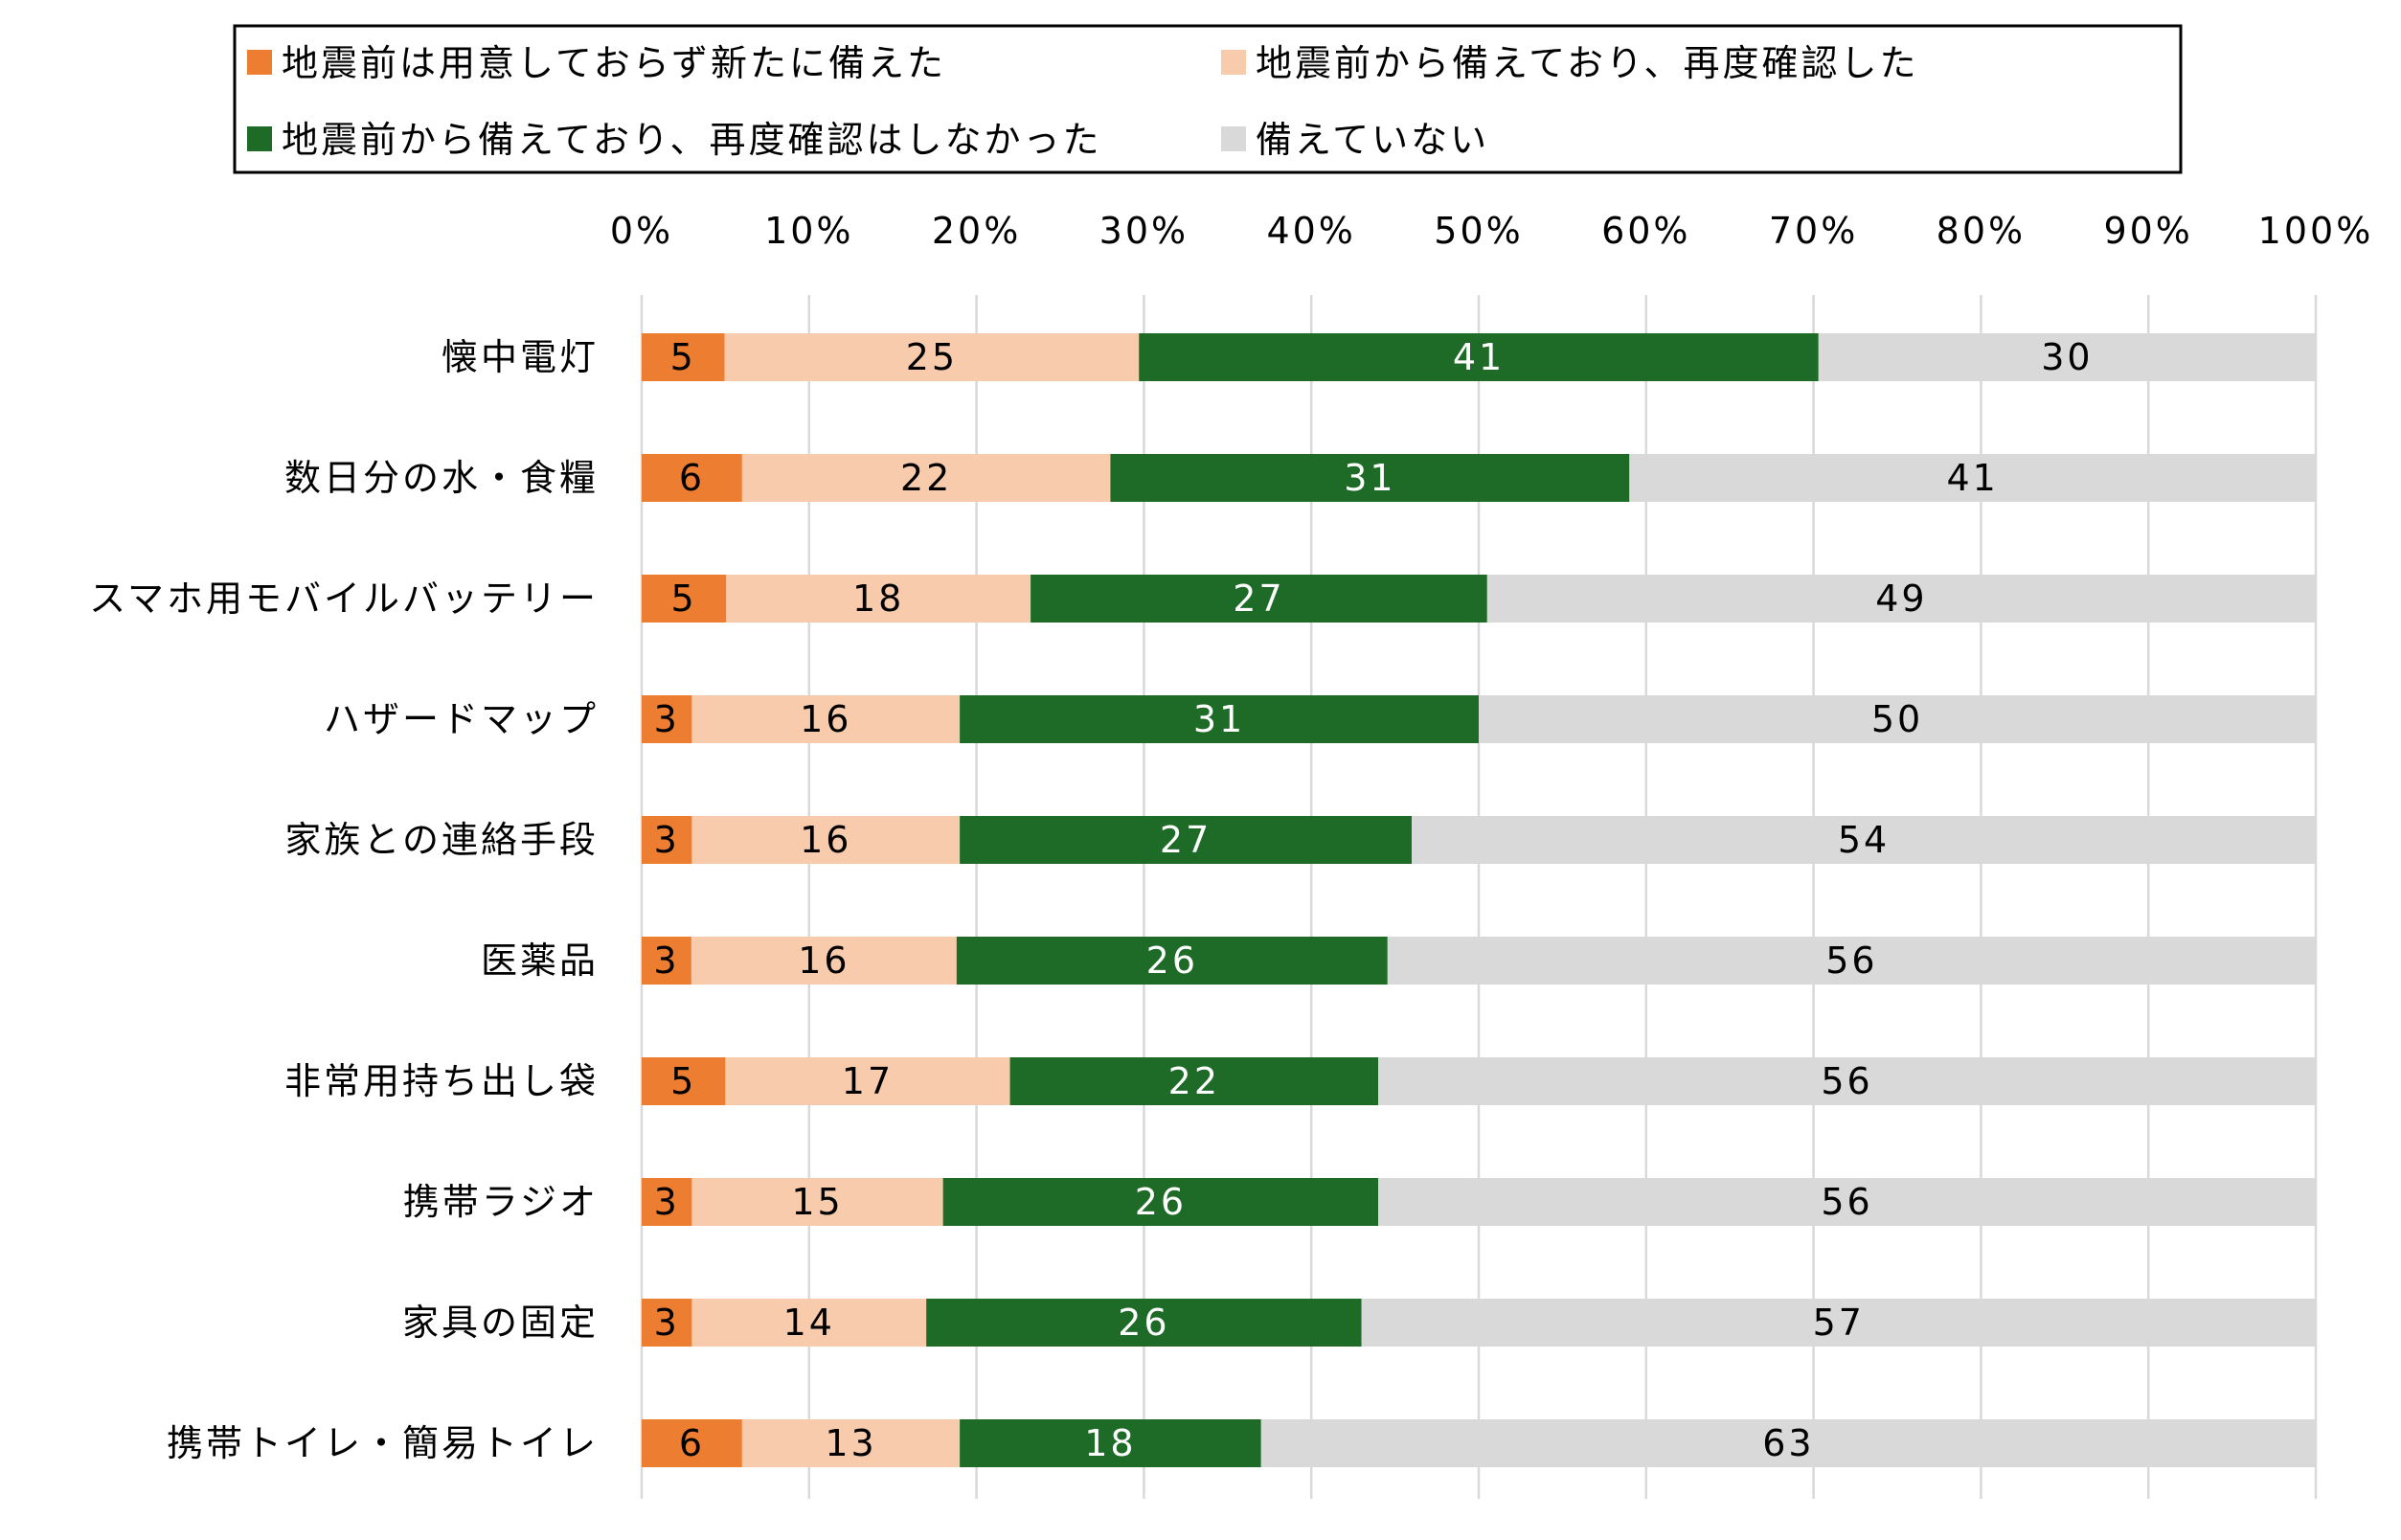 Image resolution: width=2401 pixels, height=1540 pixels. I want to click on bar-segment-r7-s4, so click(1847, 1081).